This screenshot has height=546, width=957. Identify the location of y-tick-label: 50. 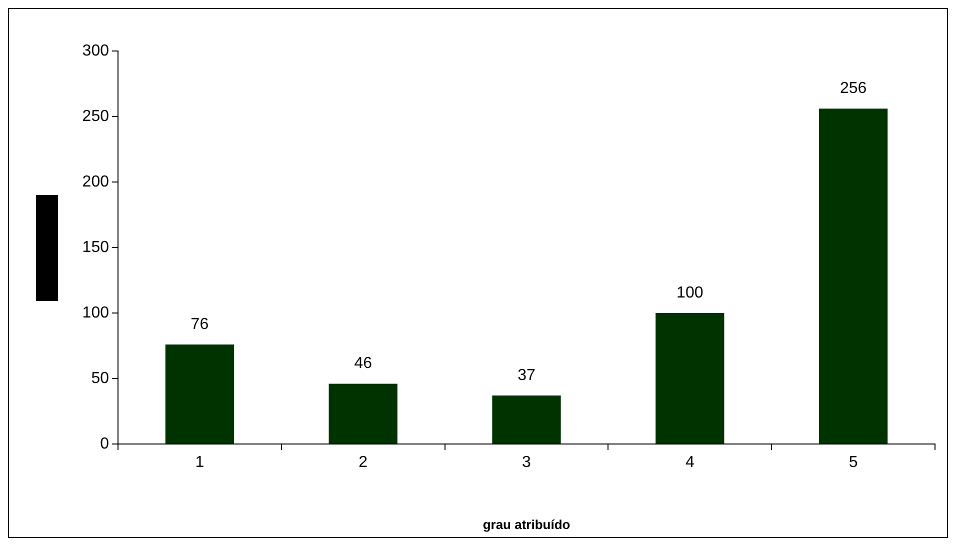
(100, 378).